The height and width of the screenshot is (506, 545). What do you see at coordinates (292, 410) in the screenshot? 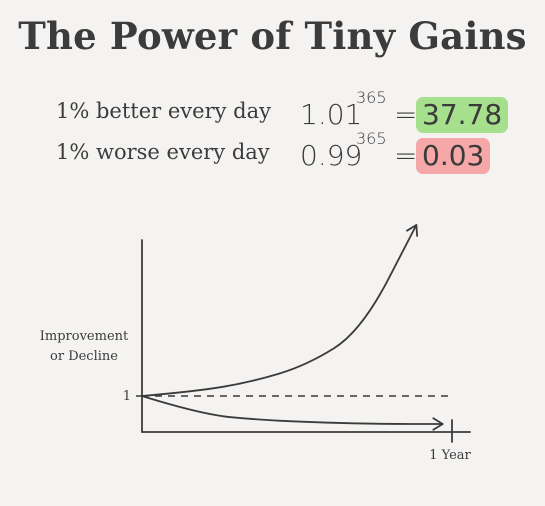
I see `decline-curve` at bounding box center [292, 410].